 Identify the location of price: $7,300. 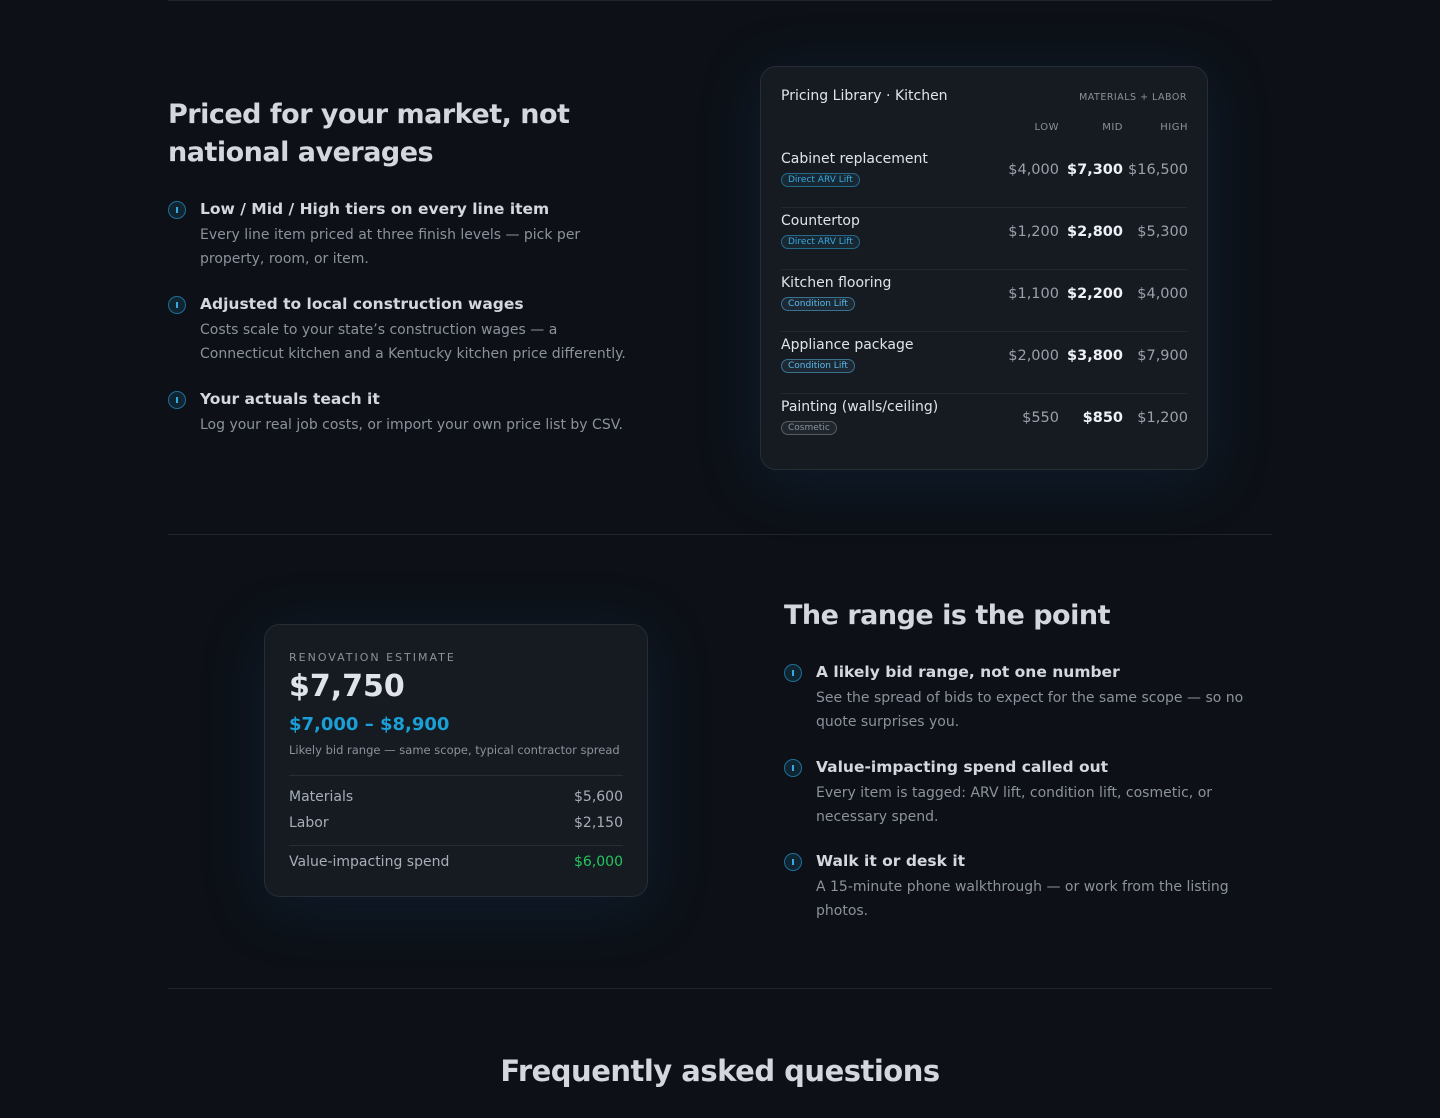
(1095, 170).